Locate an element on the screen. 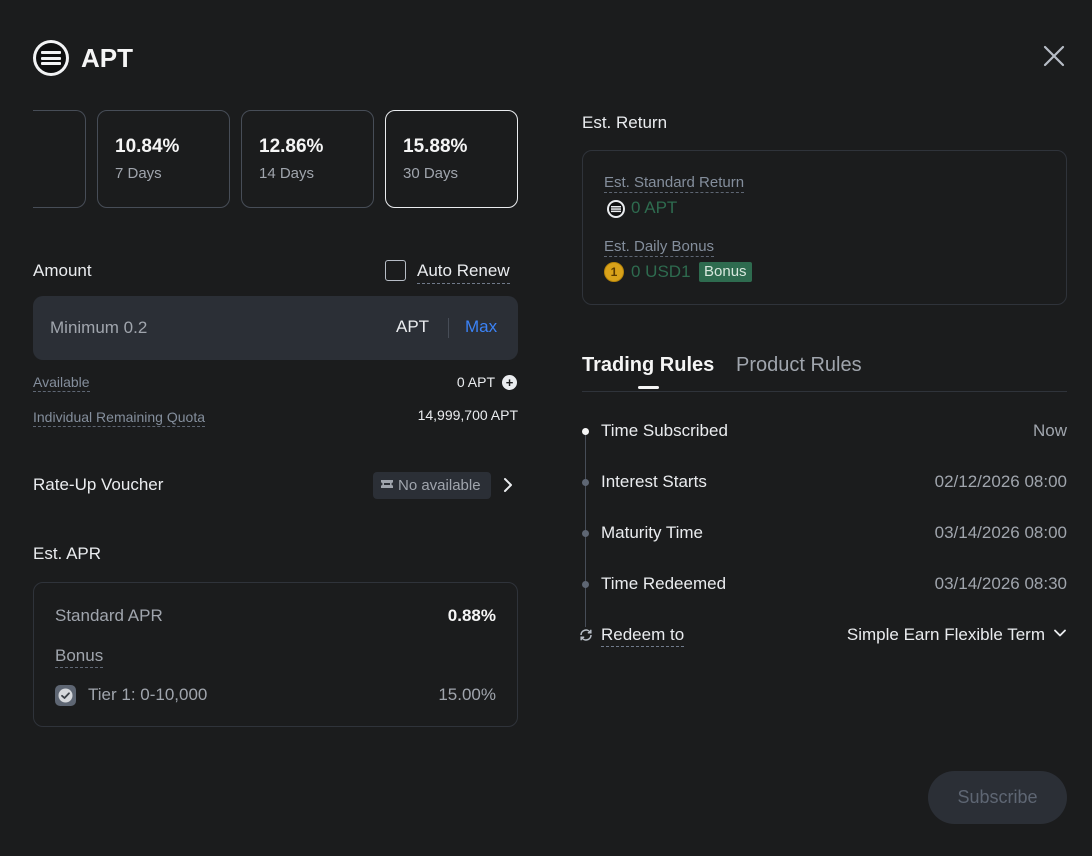  term-apr: 10.84% is located at coordinates (147, 146).